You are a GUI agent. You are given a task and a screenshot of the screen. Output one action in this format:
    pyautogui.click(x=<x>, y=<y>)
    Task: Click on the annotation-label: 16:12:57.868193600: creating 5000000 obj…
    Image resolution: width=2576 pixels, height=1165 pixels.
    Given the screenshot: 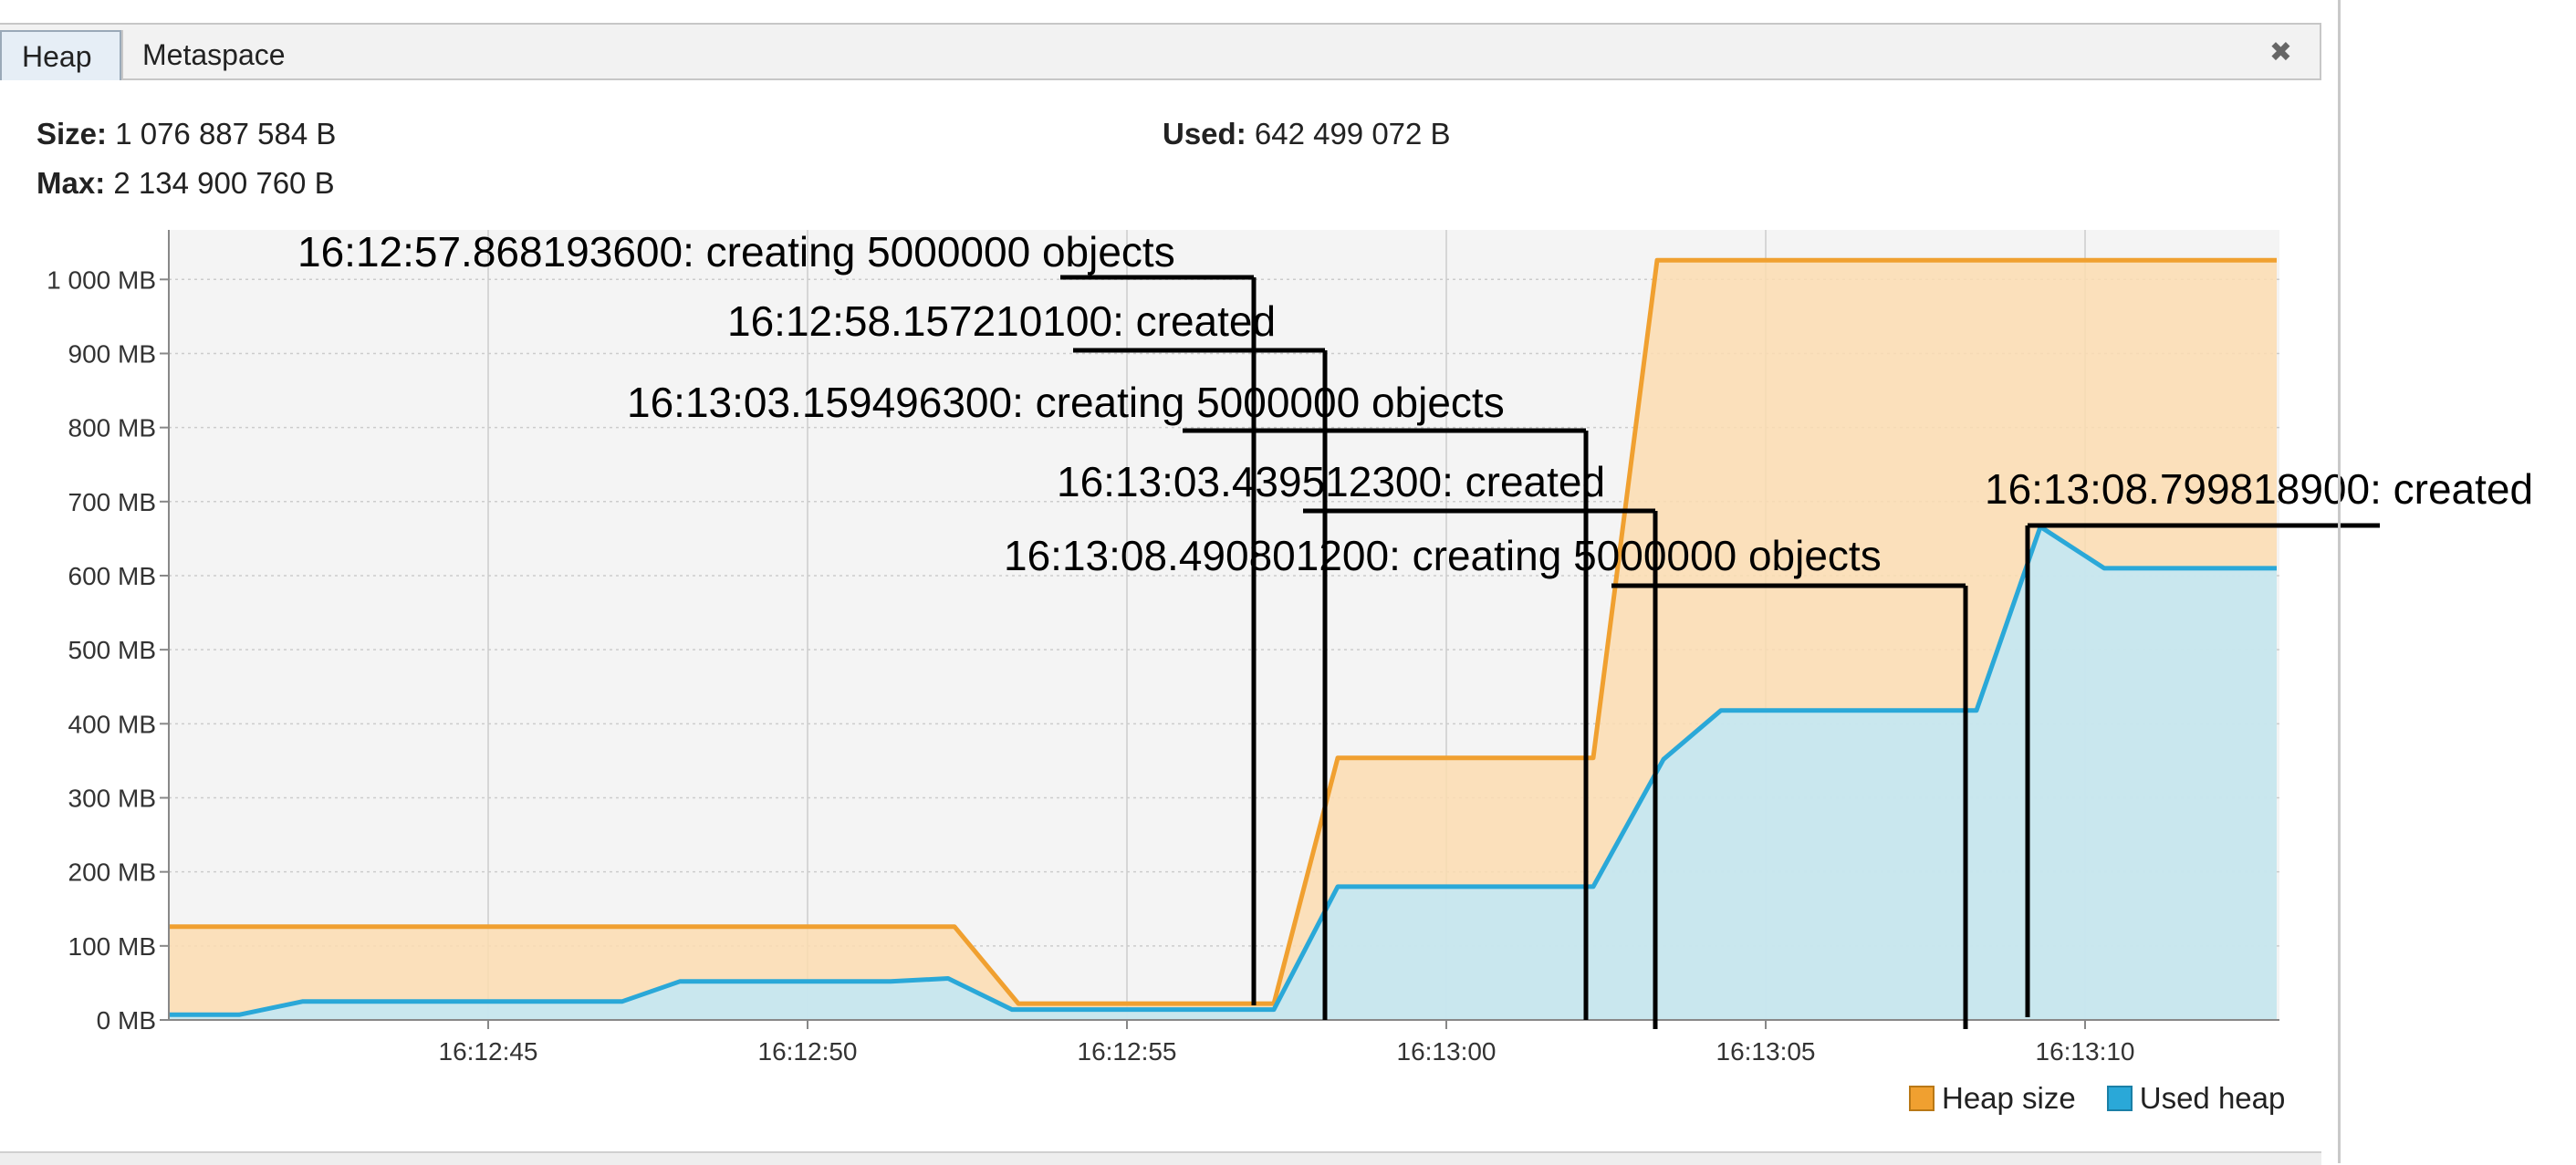 What is the action you would take?
    pyautogui.click(x=736, y=252)
    